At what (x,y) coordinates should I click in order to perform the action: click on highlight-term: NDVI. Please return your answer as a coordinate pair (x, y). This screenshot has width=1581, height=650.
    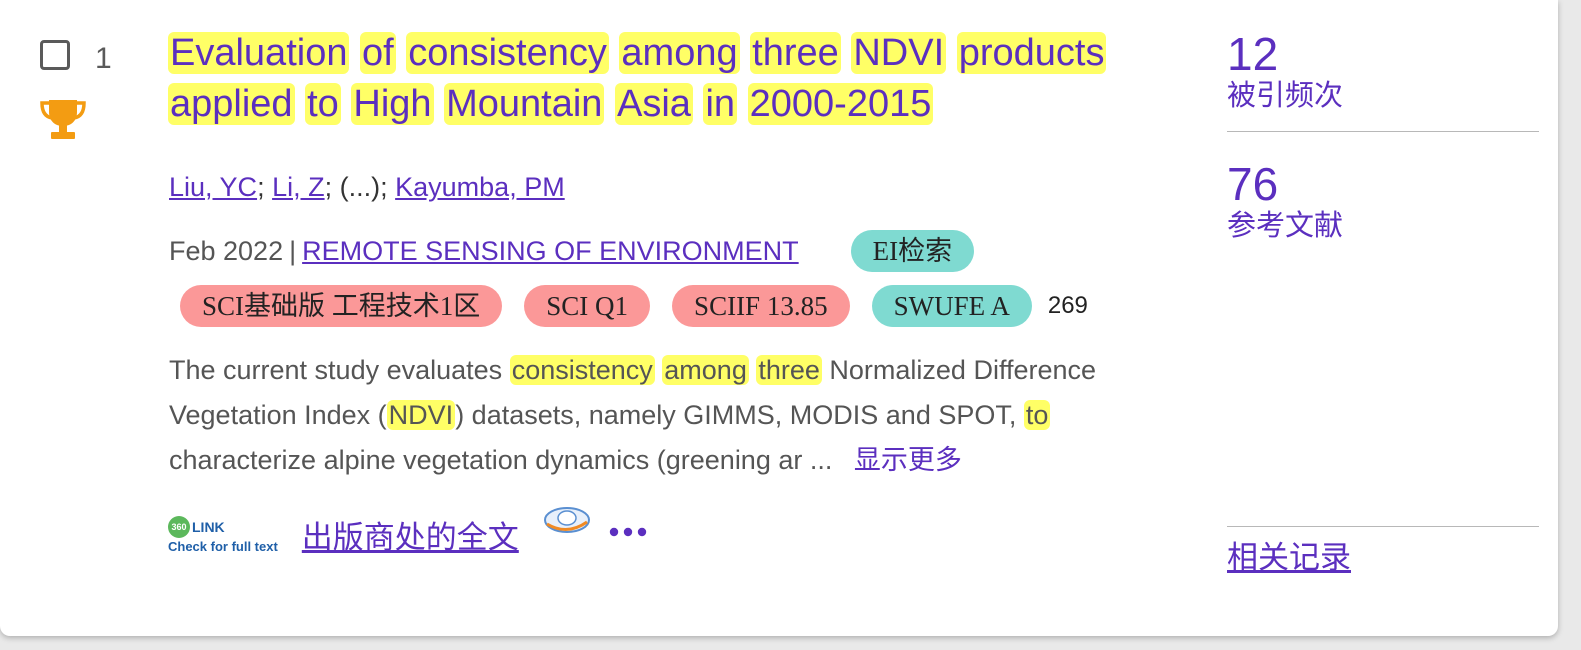
    Looking at the image, I should click on (421, 415).